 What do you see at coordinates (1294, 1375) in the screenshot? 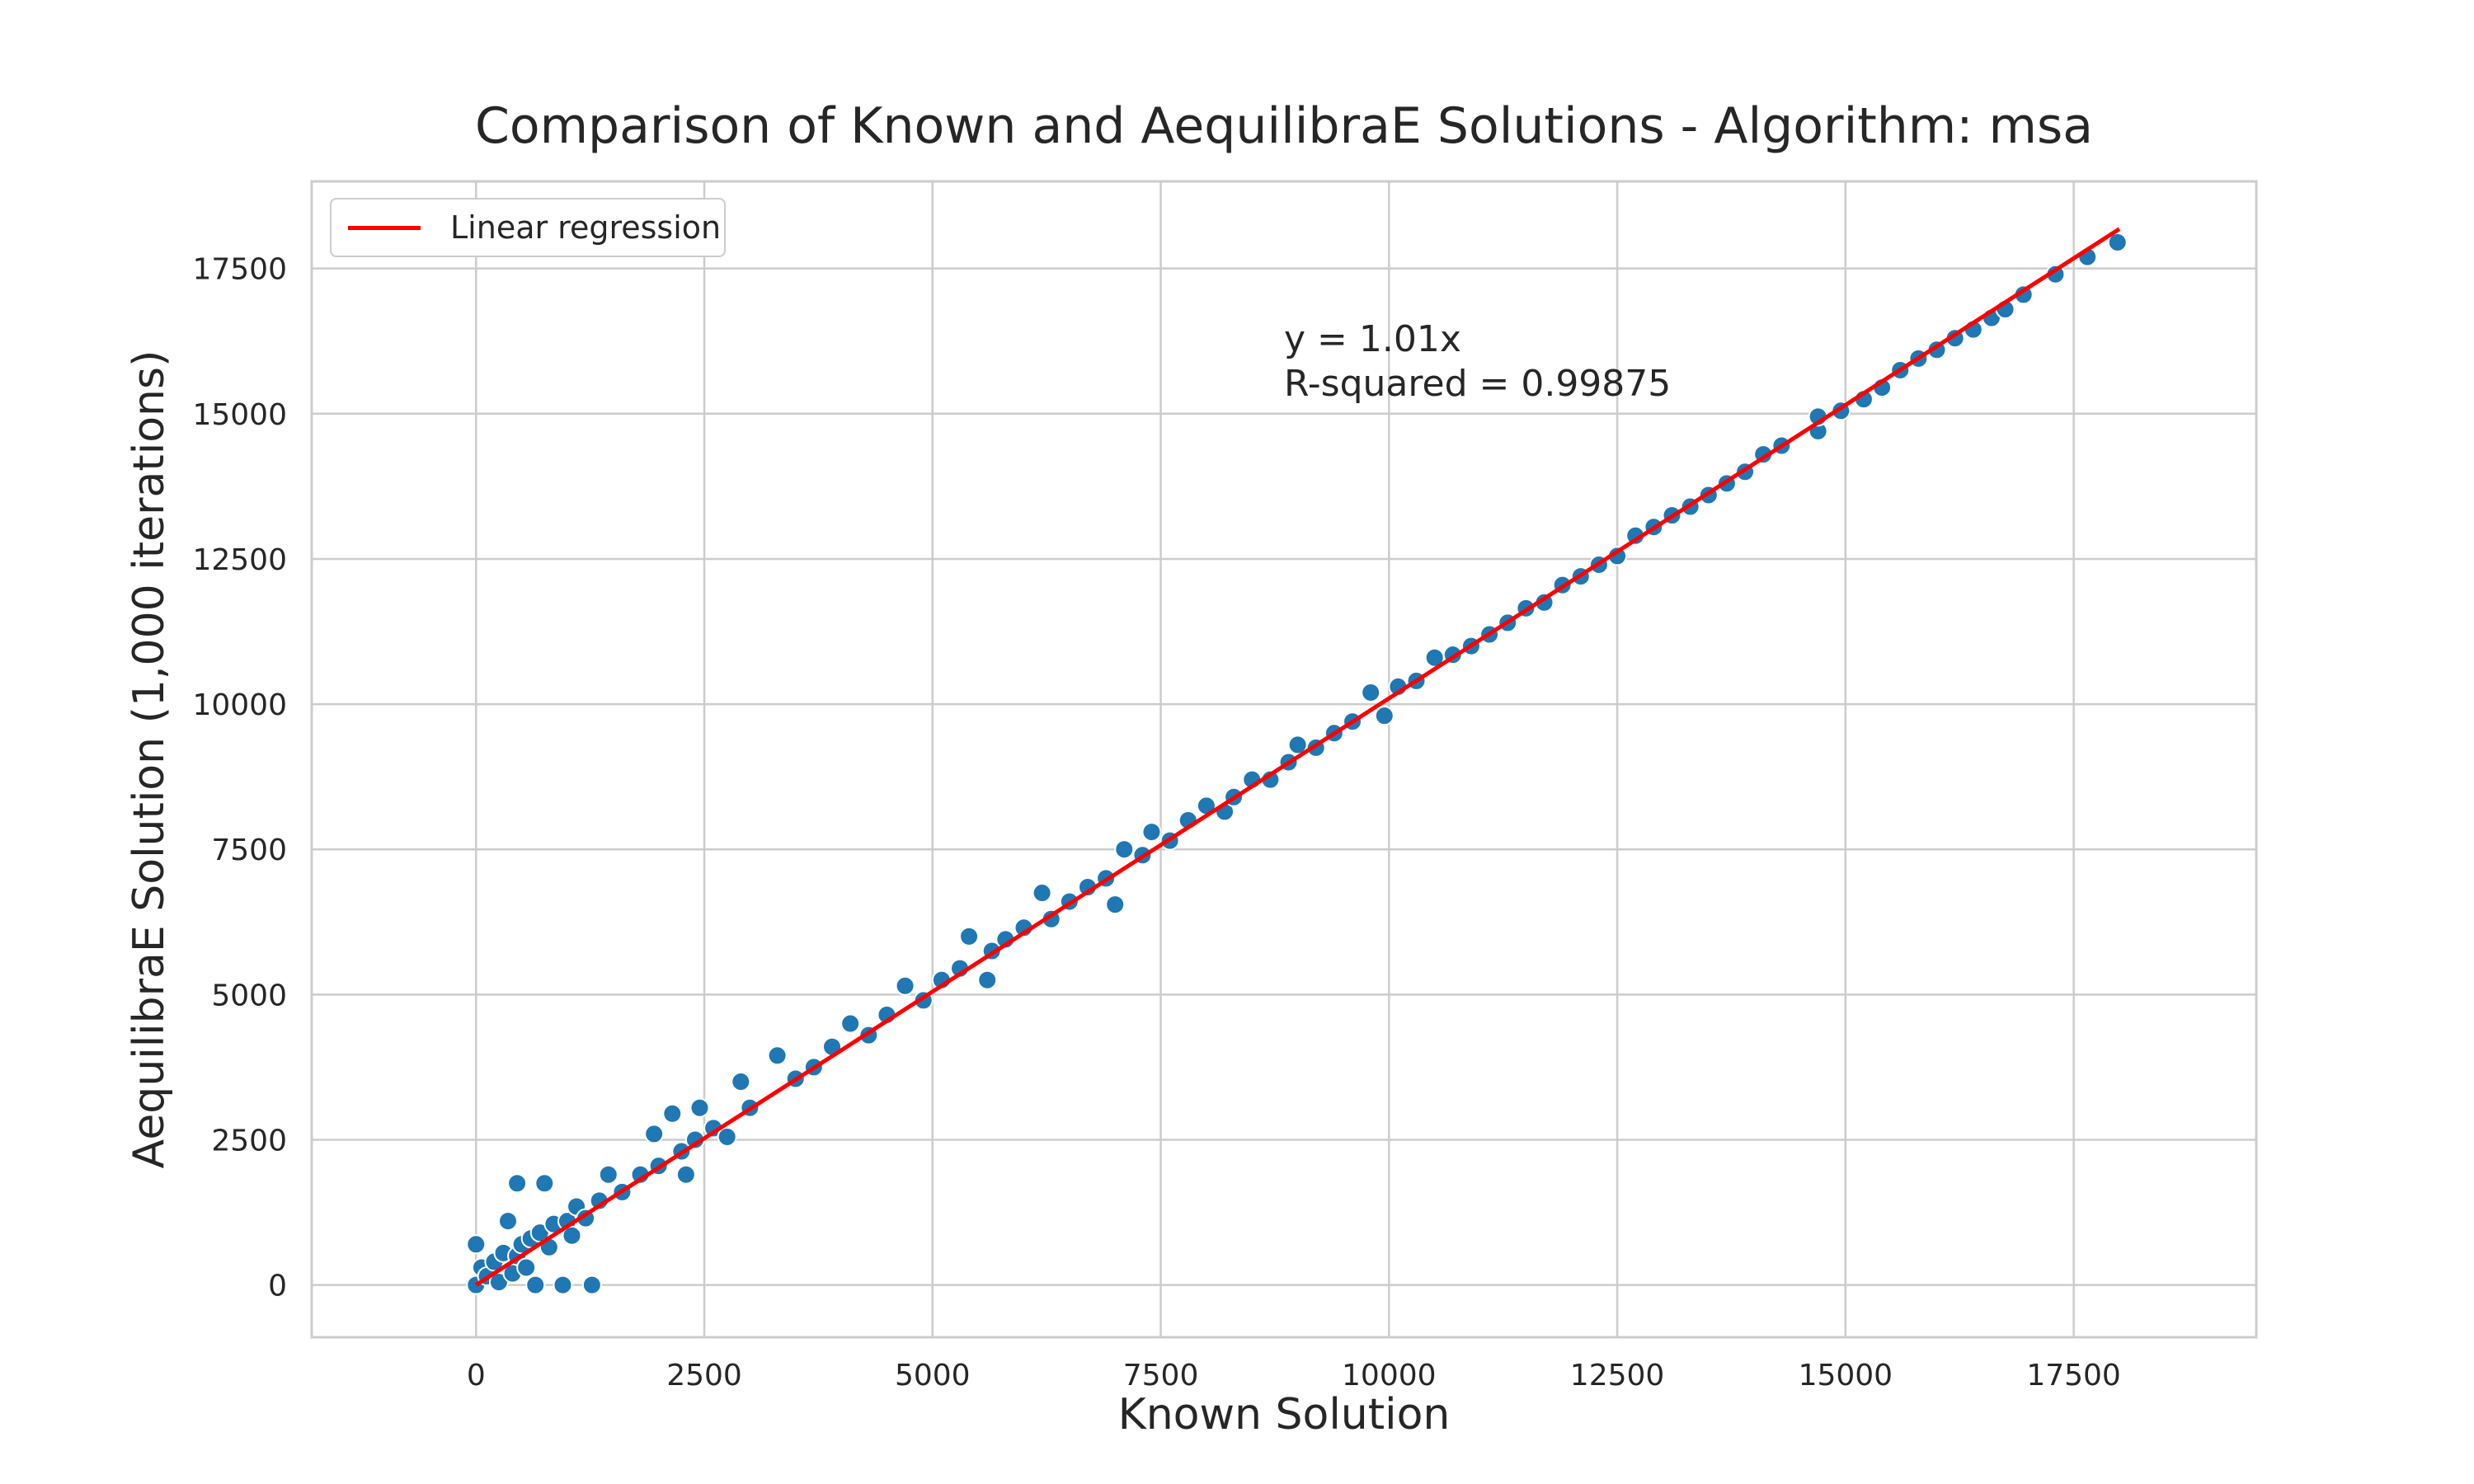
I see `x-tick-labels: 0 2500 5000 7500 10000 12500 15000 17500` at bounding box center [1294, 1375].